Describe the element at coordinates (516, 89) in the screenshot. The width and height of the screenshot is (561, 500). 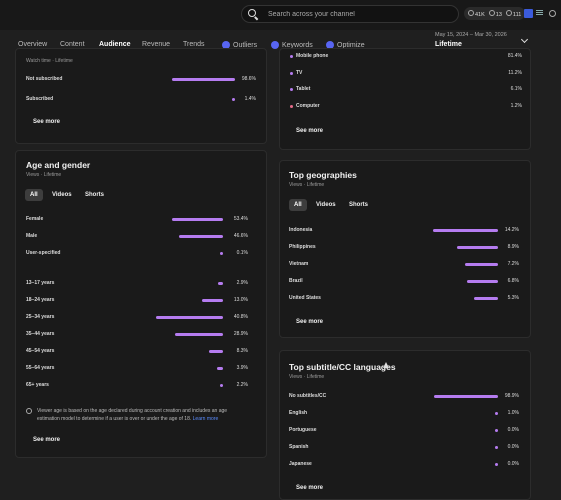
I see `row-value: 6.1%` at that location.